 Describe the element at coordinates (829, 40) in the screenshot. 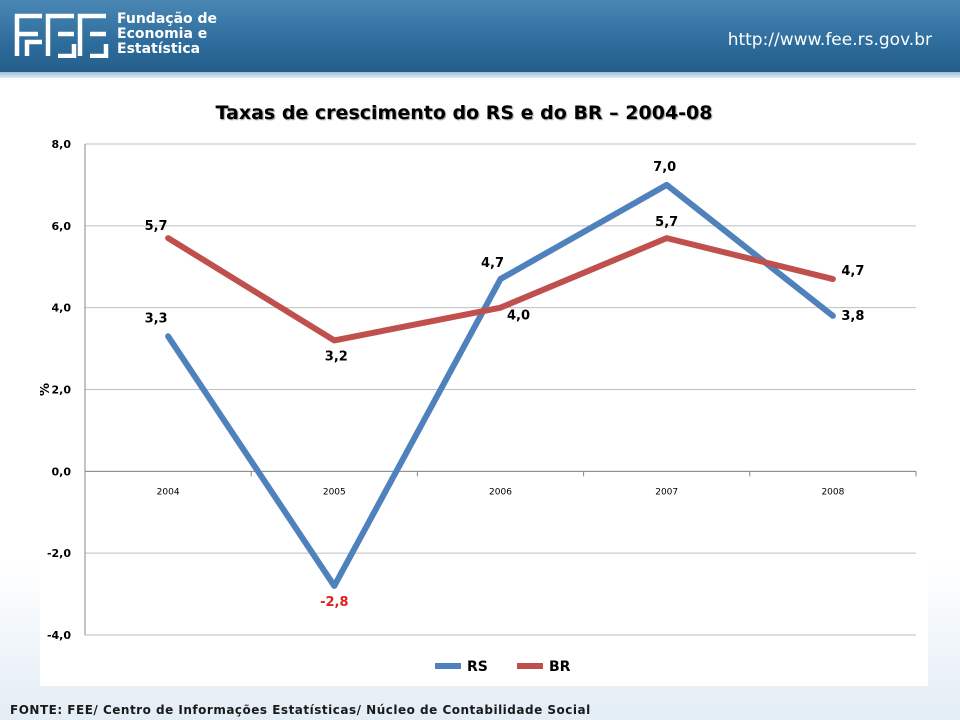

I see `site-url: http://www.fee.rs.gov.br` at that location.